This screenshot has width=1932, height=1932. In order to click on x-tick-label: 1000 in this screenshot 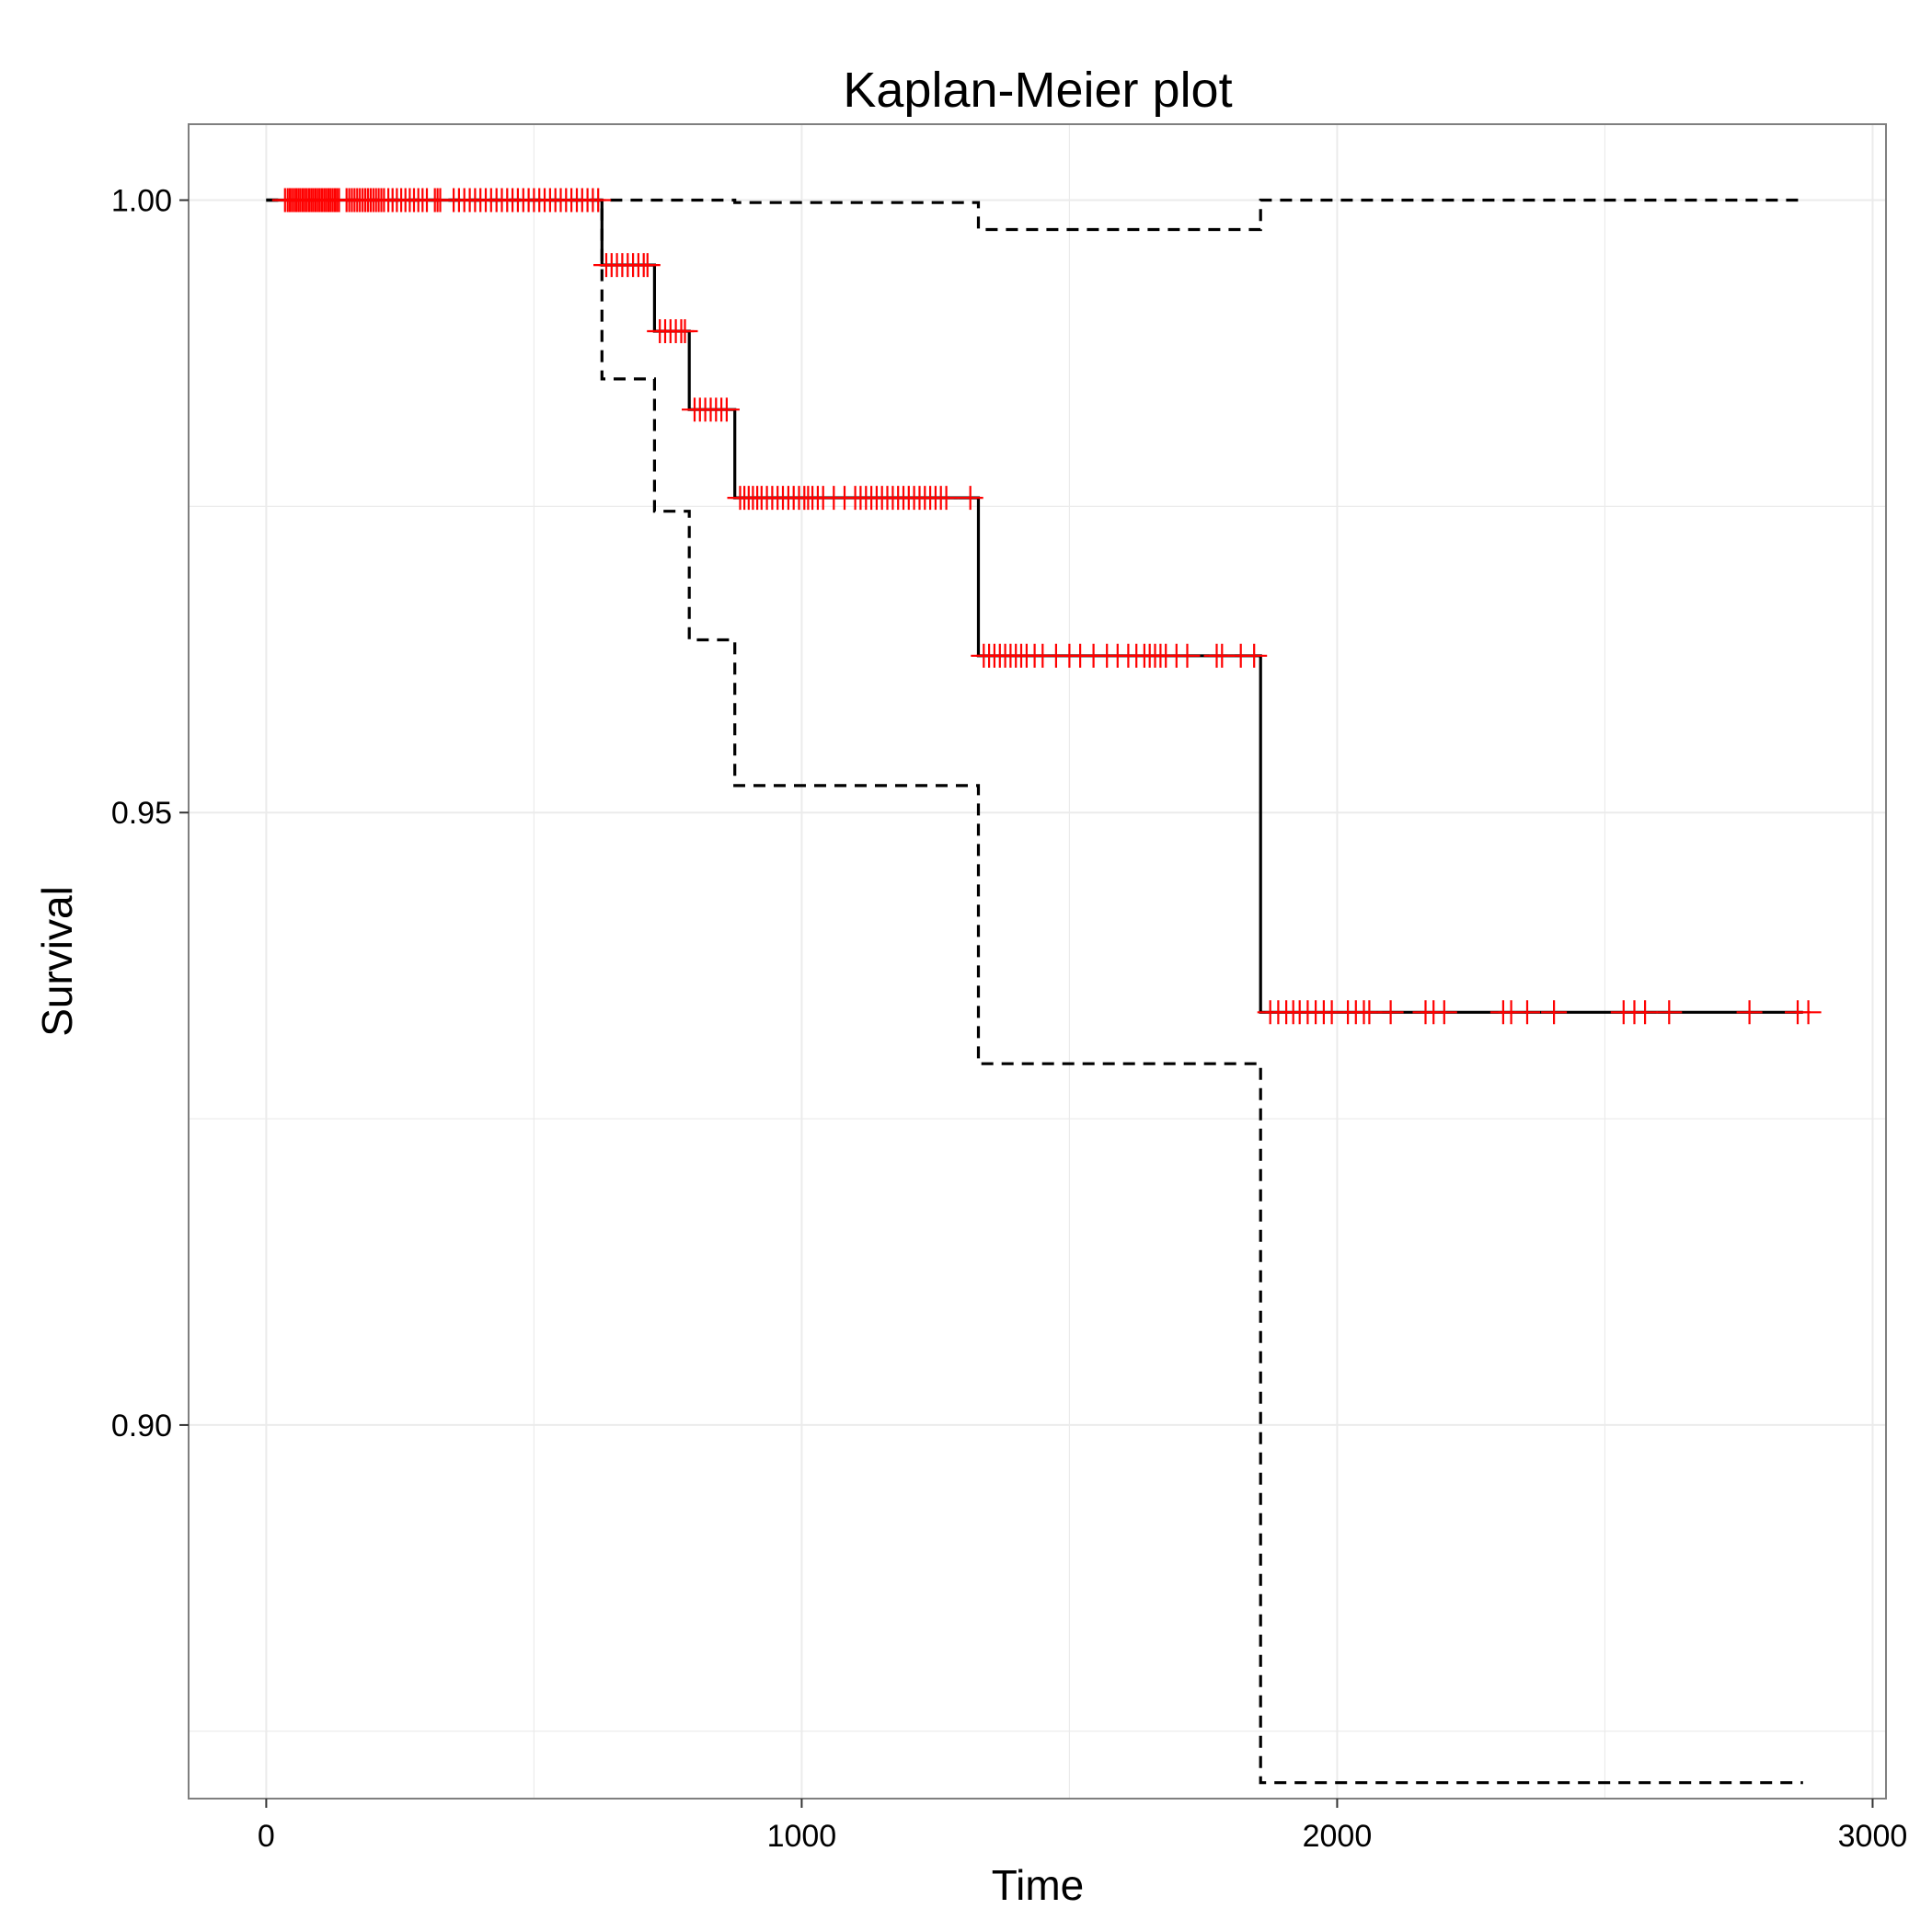, I will do `click(802, 1836)`.